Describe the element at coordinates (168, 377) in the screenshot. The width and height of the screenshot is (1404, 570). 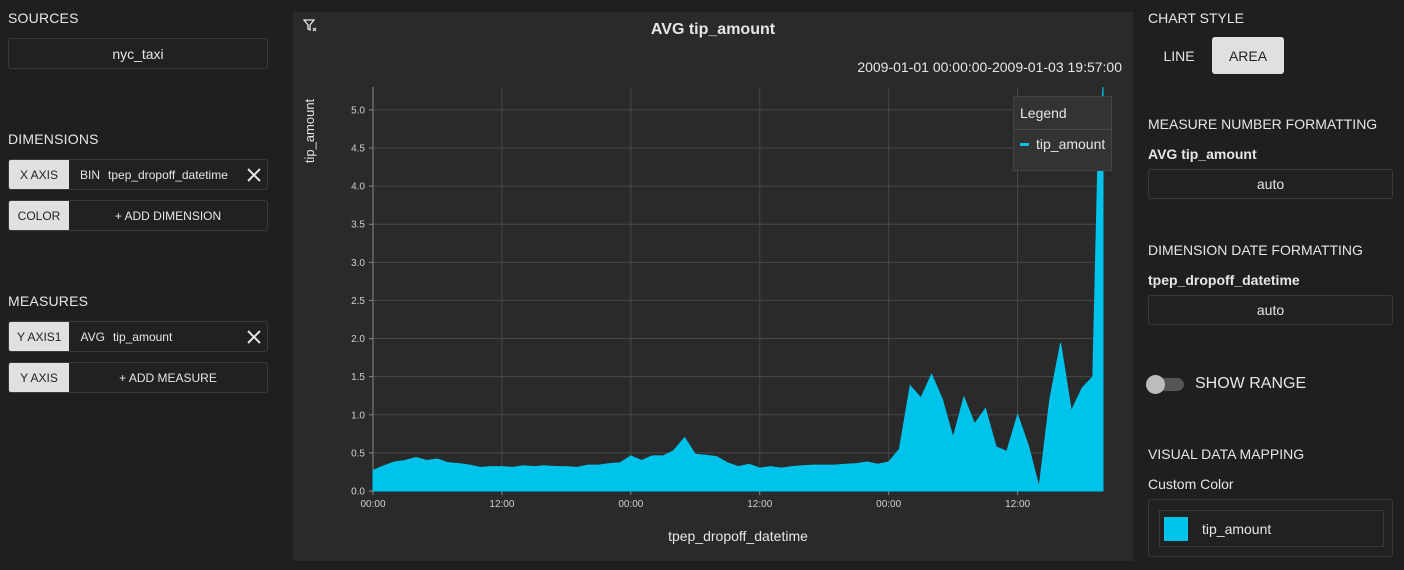
I see `add-measure-button: + ADD MEASURE` at that location.